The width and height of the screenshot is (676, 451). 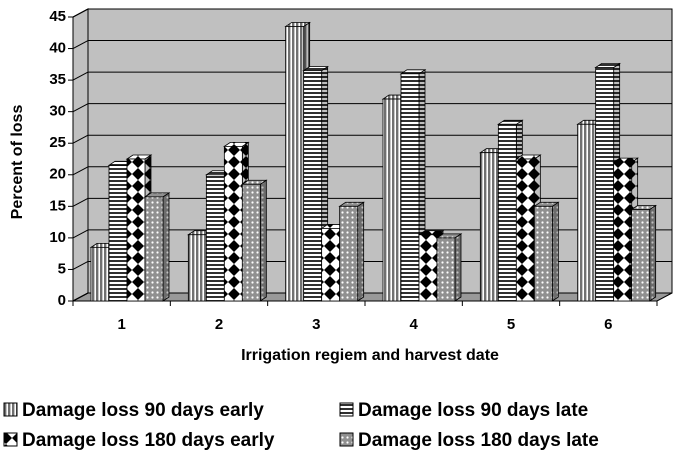 I want to click on x-tick-label: 2, so click(x=219, y=324).